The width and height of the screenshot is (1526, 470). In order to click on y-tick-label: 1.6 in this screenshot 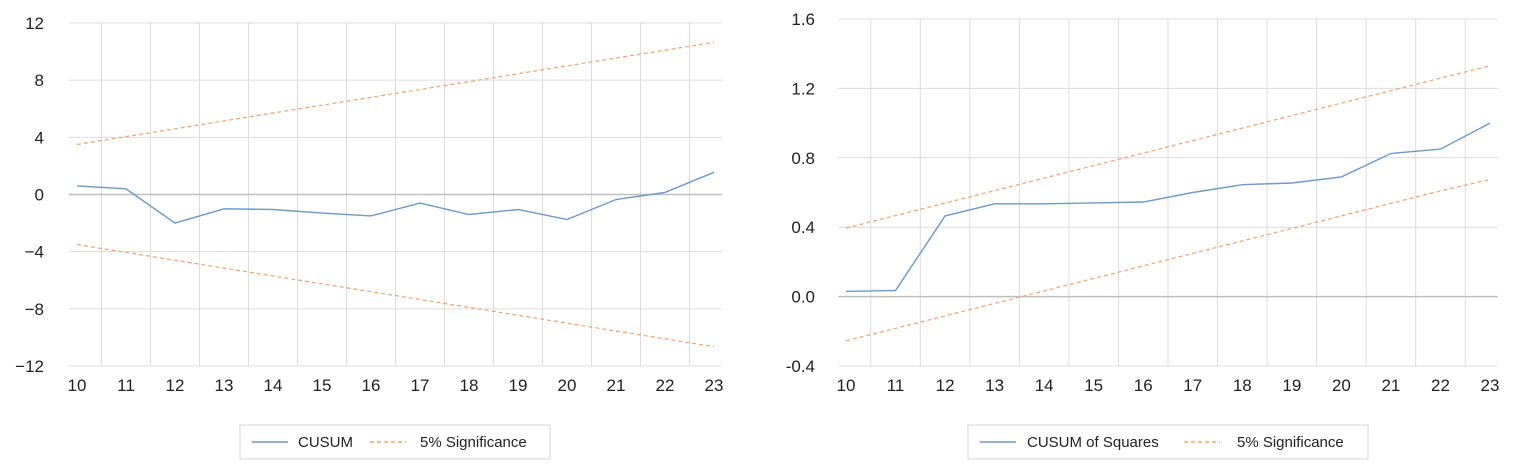, I will do `click(803, 19)`.